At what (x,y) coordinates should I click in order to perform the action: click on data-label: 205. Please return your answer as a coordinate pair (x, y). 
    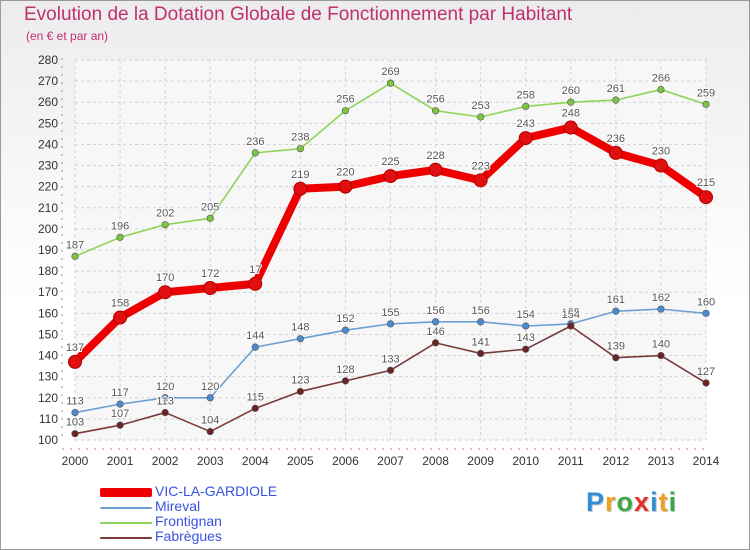
    Looking at the image, I should click on (210, 207).